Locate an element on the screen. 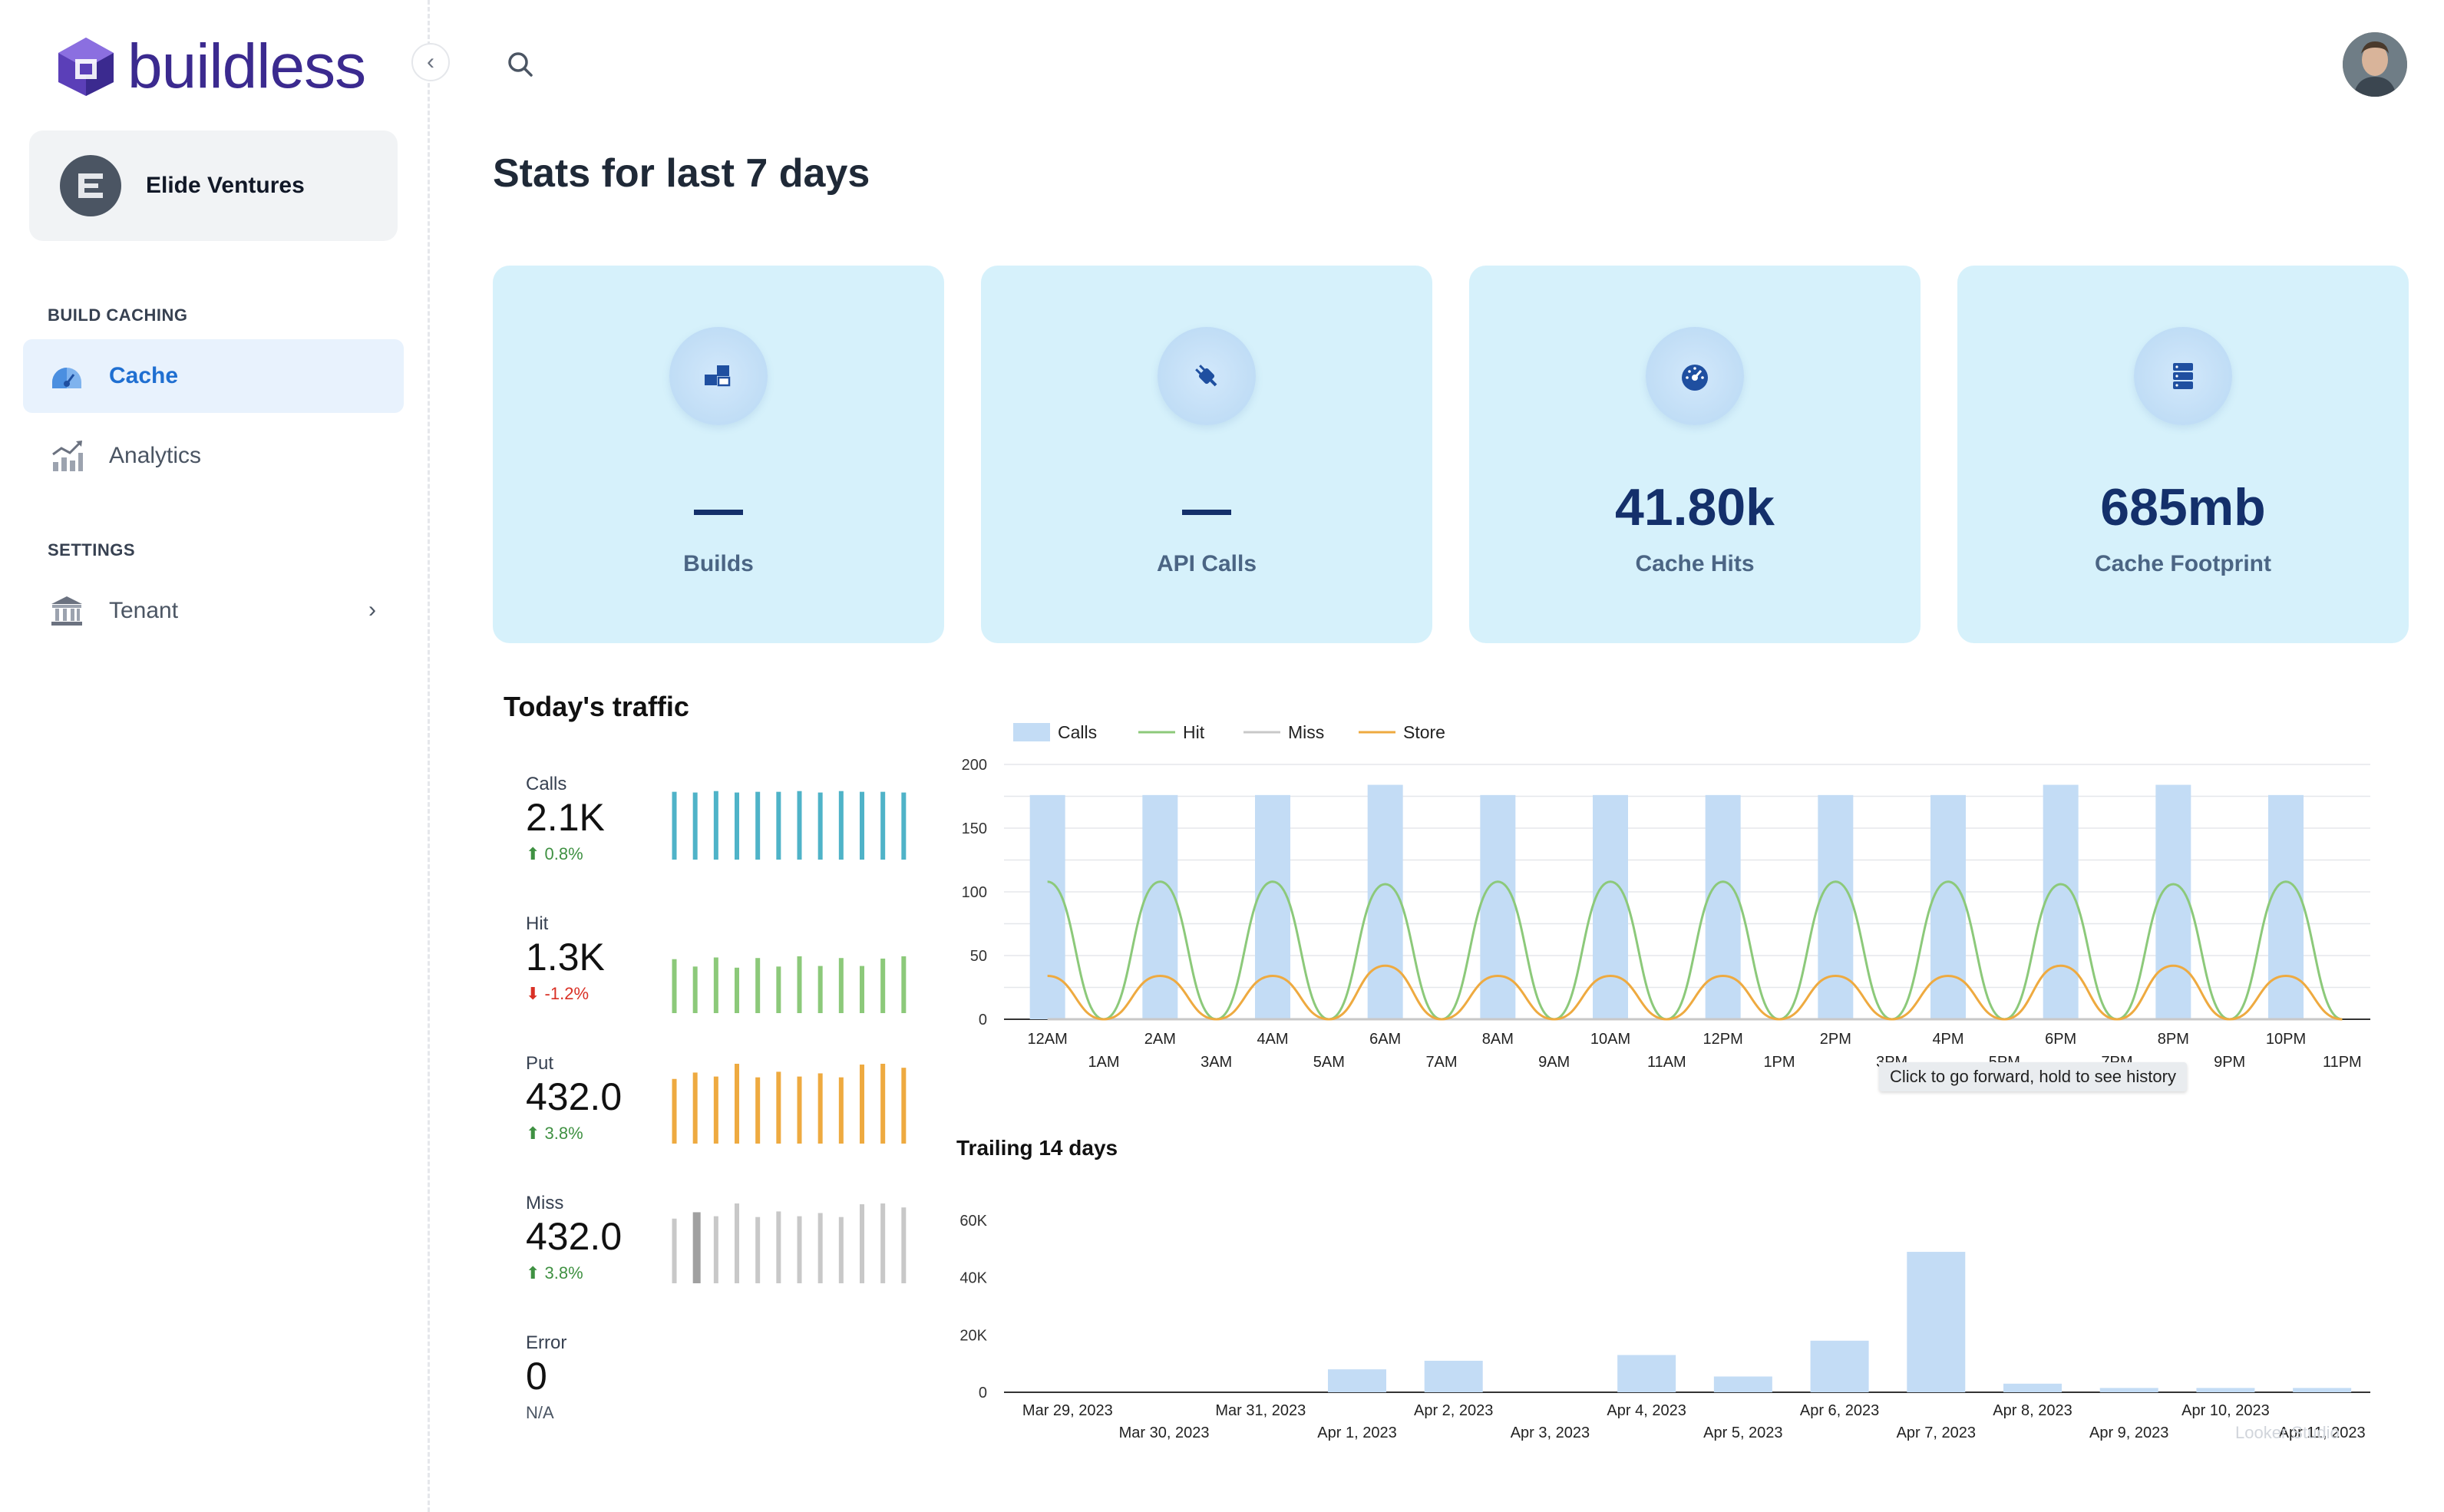 This screenshot has height=1512, width=2444. brand-logo: buildless is located at coordinates (211, 67).